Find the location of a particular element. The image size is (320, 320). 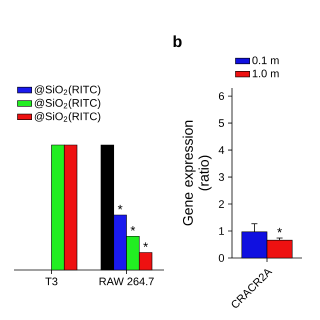

y-tick-label: 4 is located at coordinates (221, 150).